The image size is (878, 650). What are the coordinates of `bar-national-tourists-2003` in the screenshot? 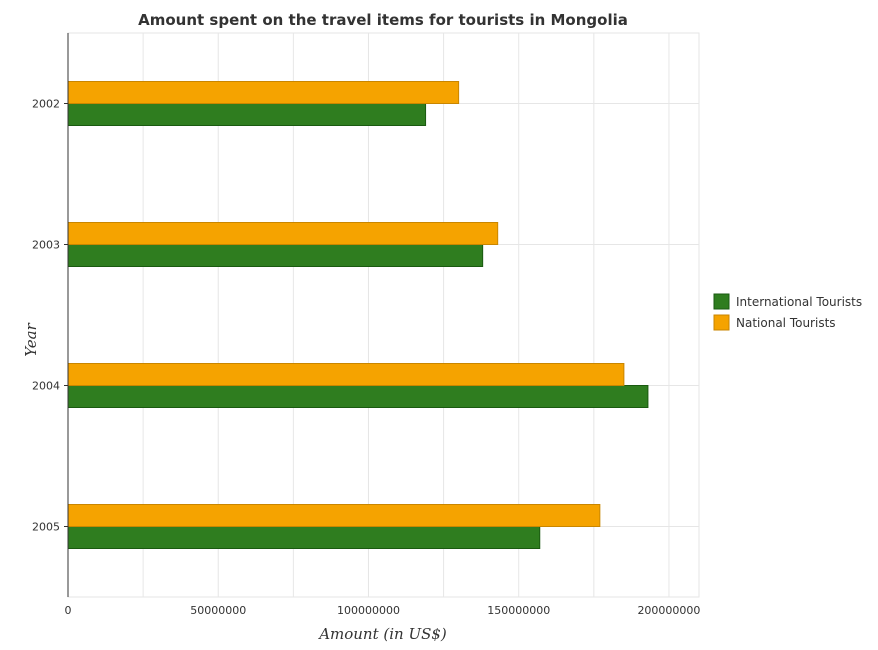 It's located at (283, 233).